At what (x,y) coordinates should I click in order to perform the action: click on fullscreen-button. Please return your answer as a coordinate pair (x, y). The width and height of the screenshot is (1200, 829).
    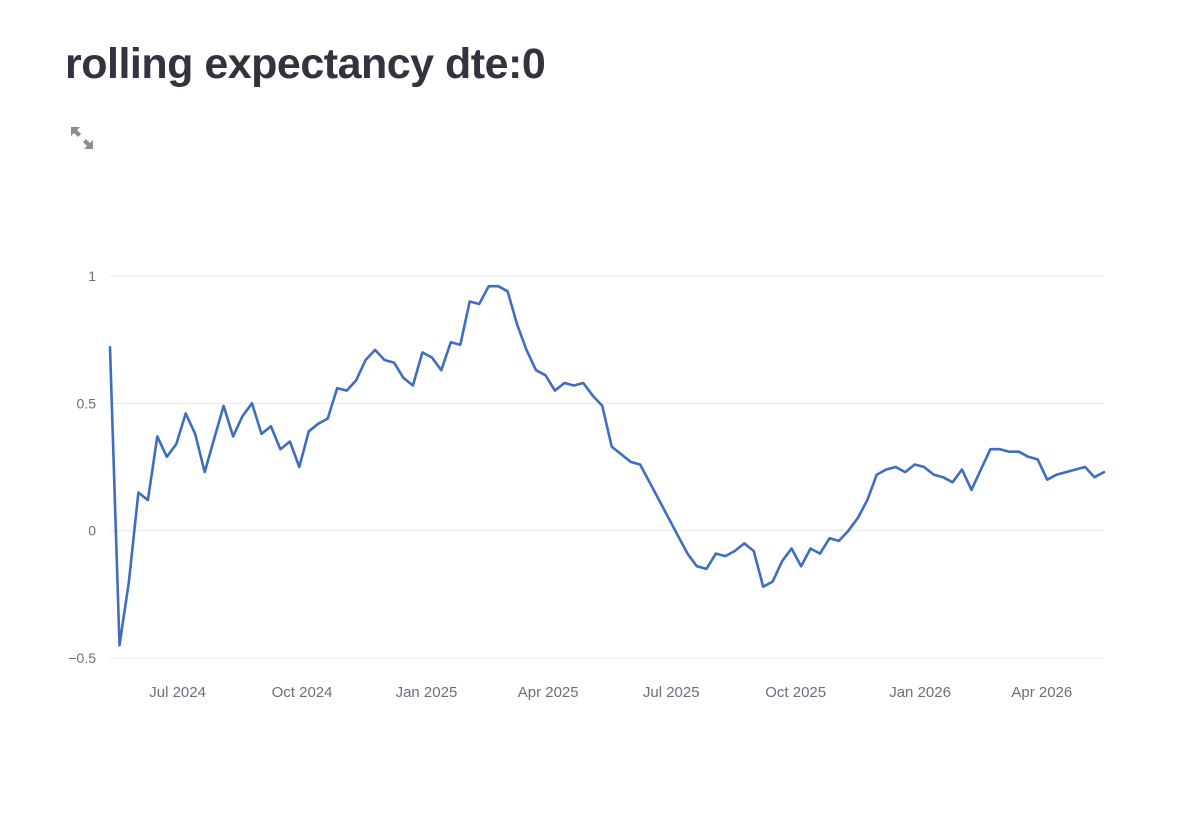
    Looking at the image, I should click on (82, 138).